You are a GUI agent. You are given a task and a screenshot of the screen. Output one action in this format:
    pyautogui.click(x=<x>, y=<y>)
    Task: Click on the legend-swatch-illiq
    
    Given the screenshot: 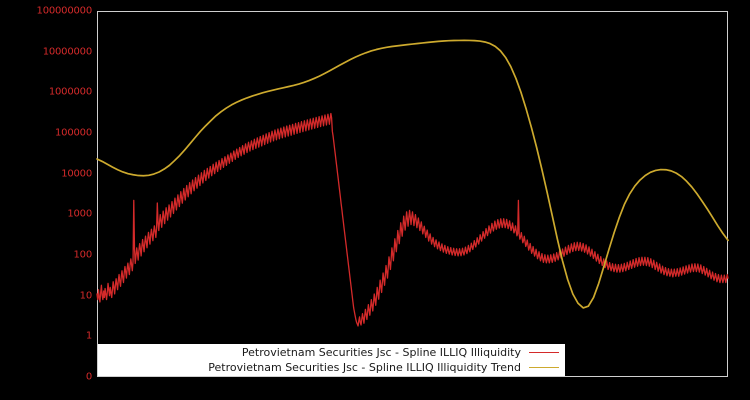 What is the action you would take?
    pyautogui.click(x=544, y=352)
    